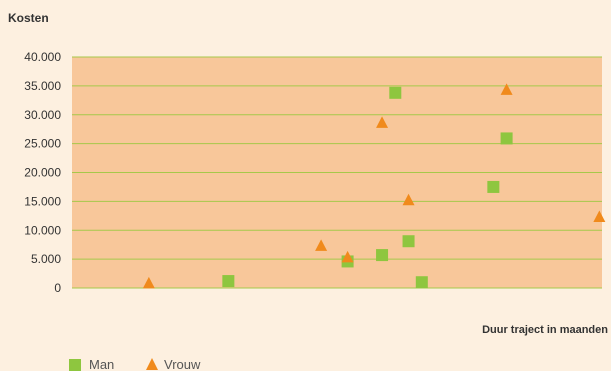  Describe the element at coordinates (28, 18) in the screenshot. I see `y-axis-label: Kosten` at that location.